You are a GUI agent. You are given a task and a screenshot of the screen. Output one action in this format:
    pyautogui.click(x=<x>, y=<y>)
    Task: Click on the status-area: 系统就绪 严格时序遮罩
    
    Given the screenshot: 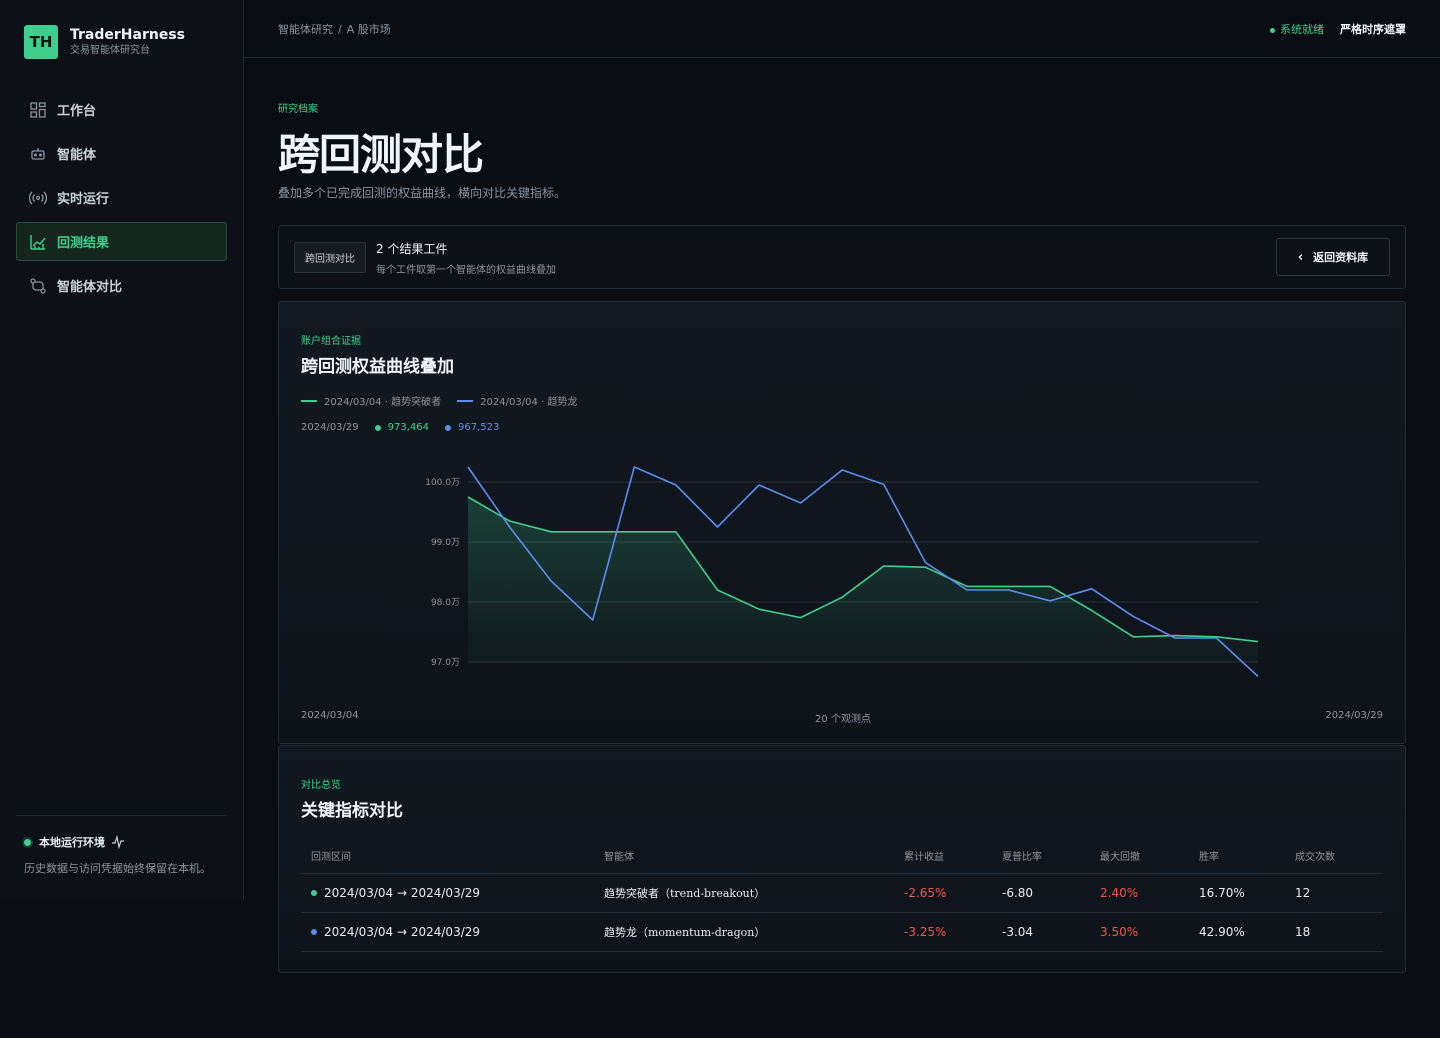 What is the action you would take?
    pyautogui.click(x=1338, y=29)
    